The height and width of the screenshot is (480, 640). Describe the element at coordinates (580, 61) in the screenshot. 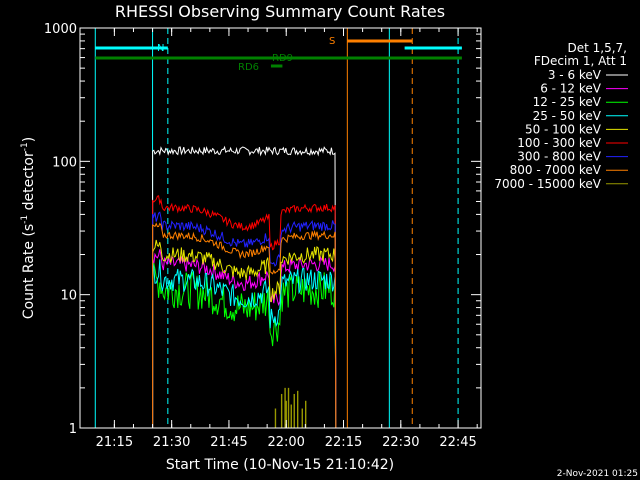

I see `legend-header-2: FDecim 1, Att 1` at that location.